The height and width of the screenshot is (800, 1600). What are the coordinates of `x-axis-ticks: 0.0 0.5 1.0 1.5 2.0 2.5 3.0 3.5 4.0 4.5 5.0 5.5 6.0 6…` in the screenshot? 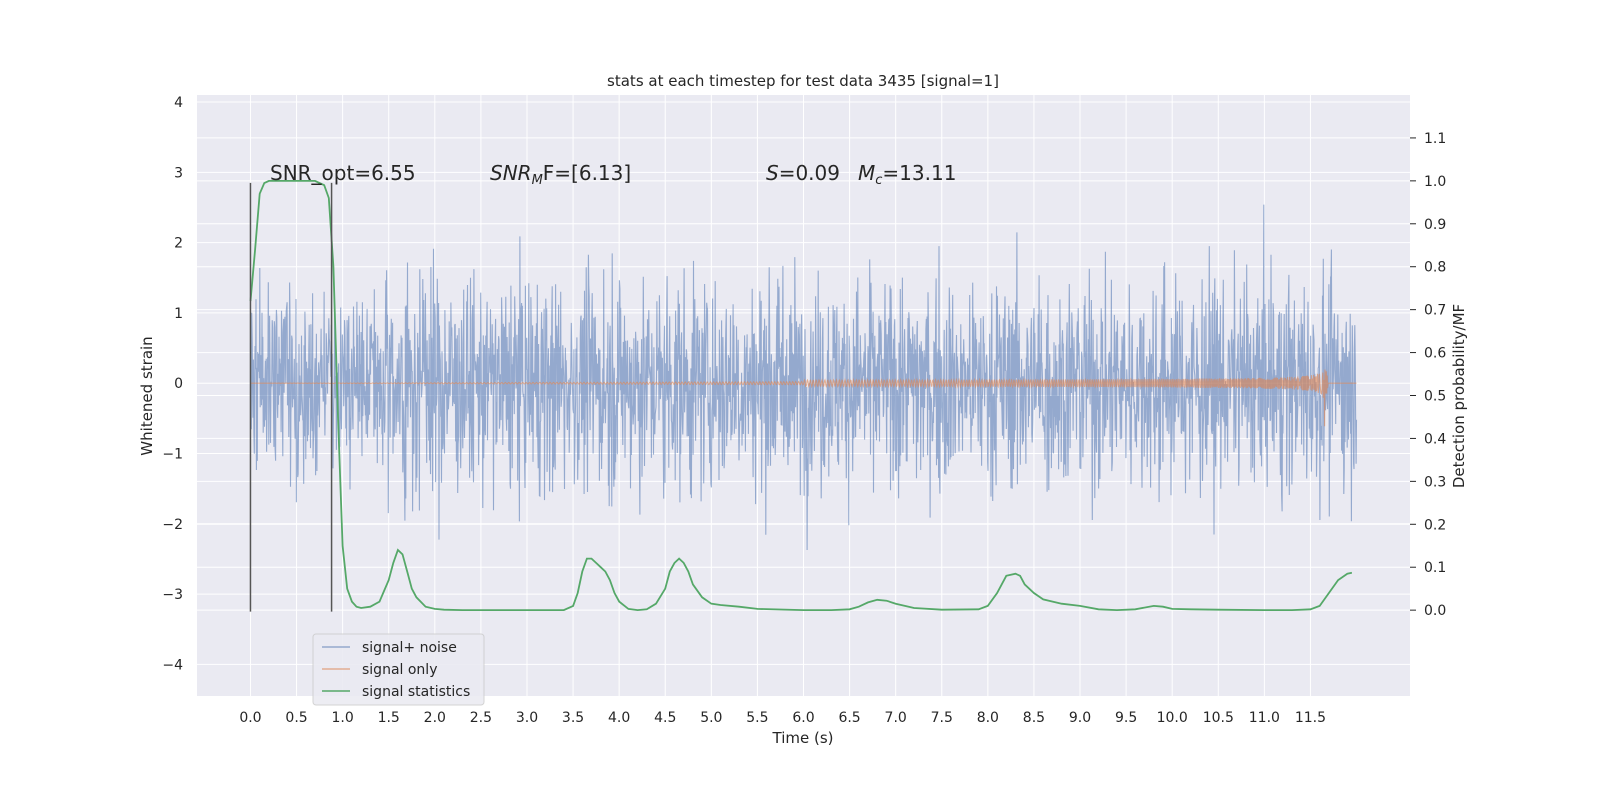 It's located at (782, 718).